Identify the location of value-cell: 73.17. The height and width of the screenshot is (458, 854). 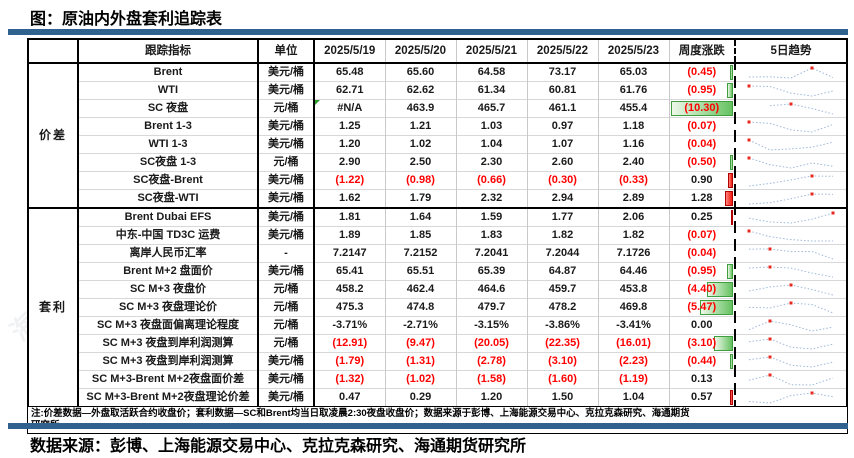
(563, 72).